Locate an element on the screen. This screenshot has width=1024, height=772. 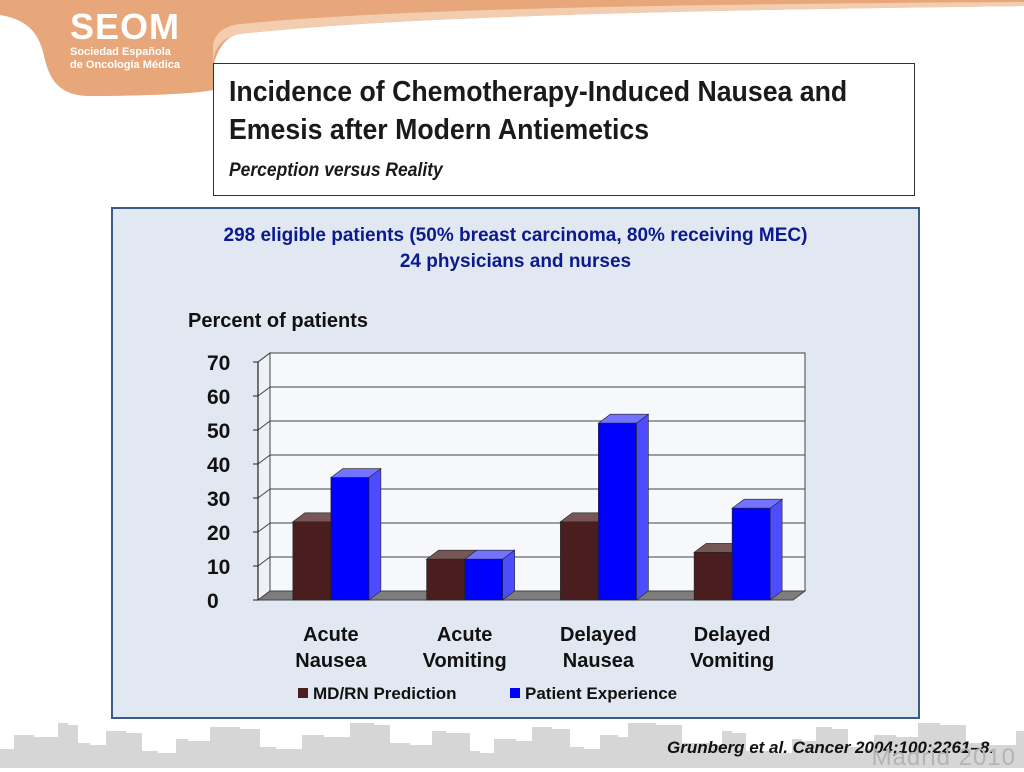
y-tick-label: 40 is located at coordinates (218, 465).